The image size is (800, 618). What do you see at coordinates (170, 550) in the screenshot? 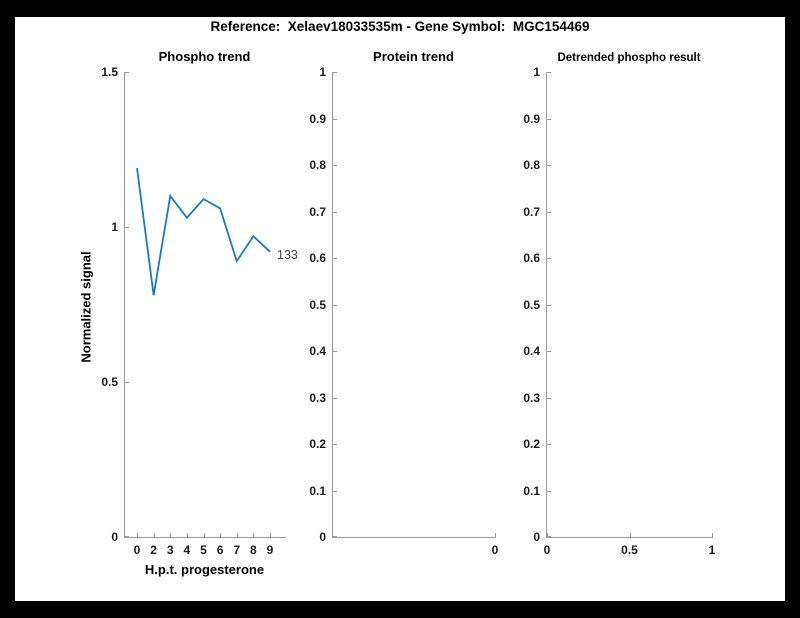
I see `x-tick-label: 3` at bounding box center [170, 550].